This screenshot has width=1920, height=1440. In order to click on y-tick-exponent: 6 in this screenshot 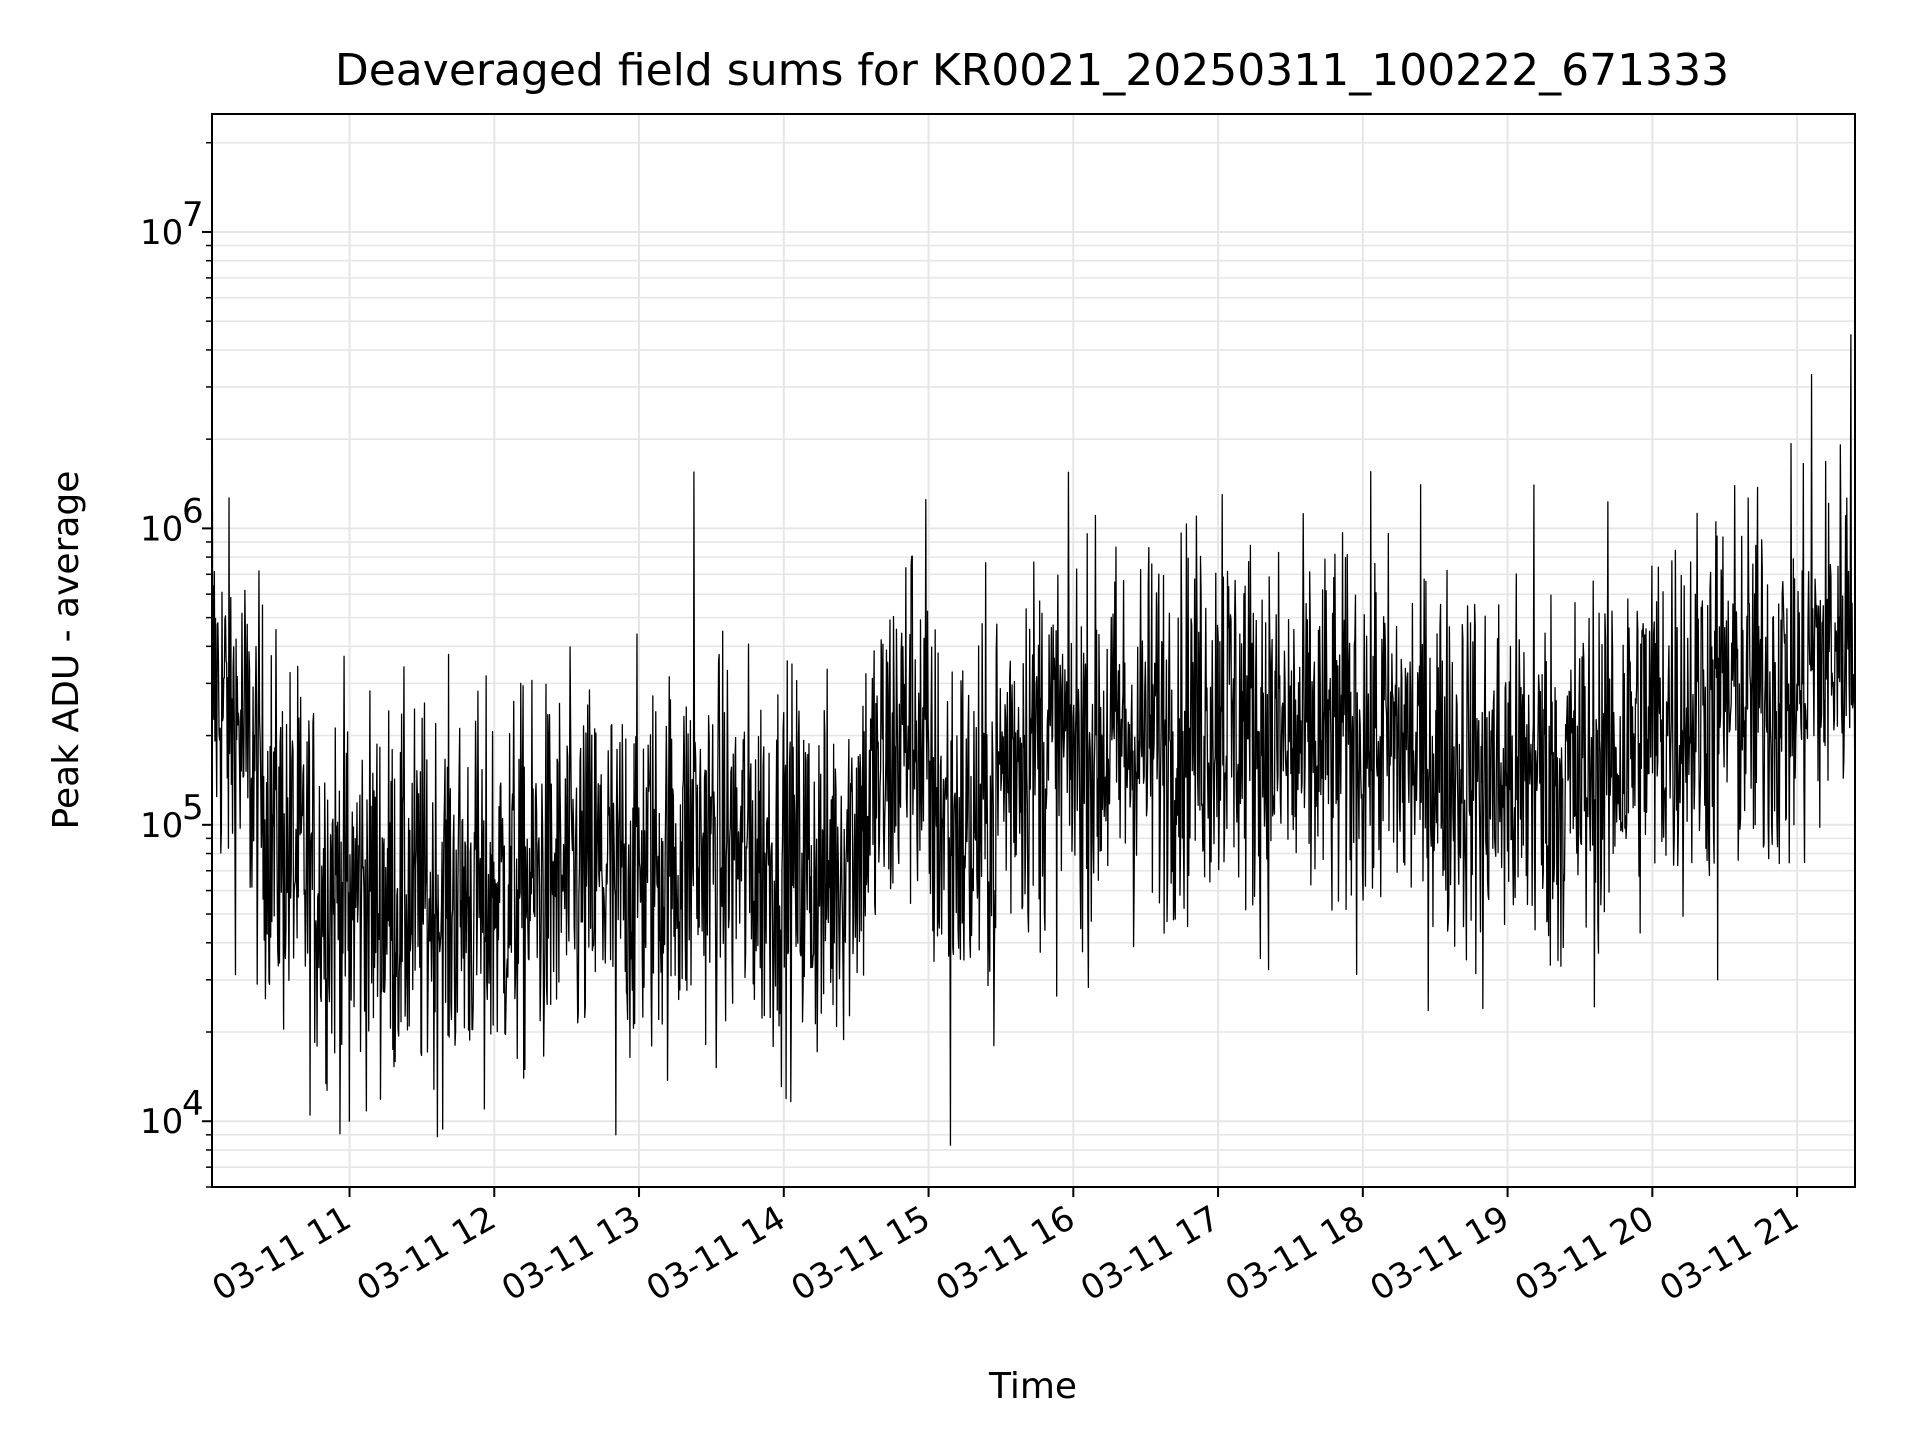, I will do `click(193, 511)`.